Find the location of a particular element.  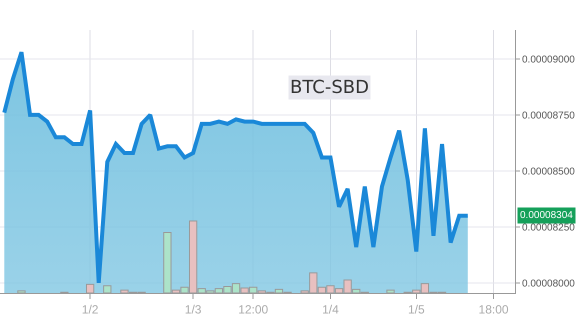

x-tick-label: 1/4 is located at coordinates (331, 309).